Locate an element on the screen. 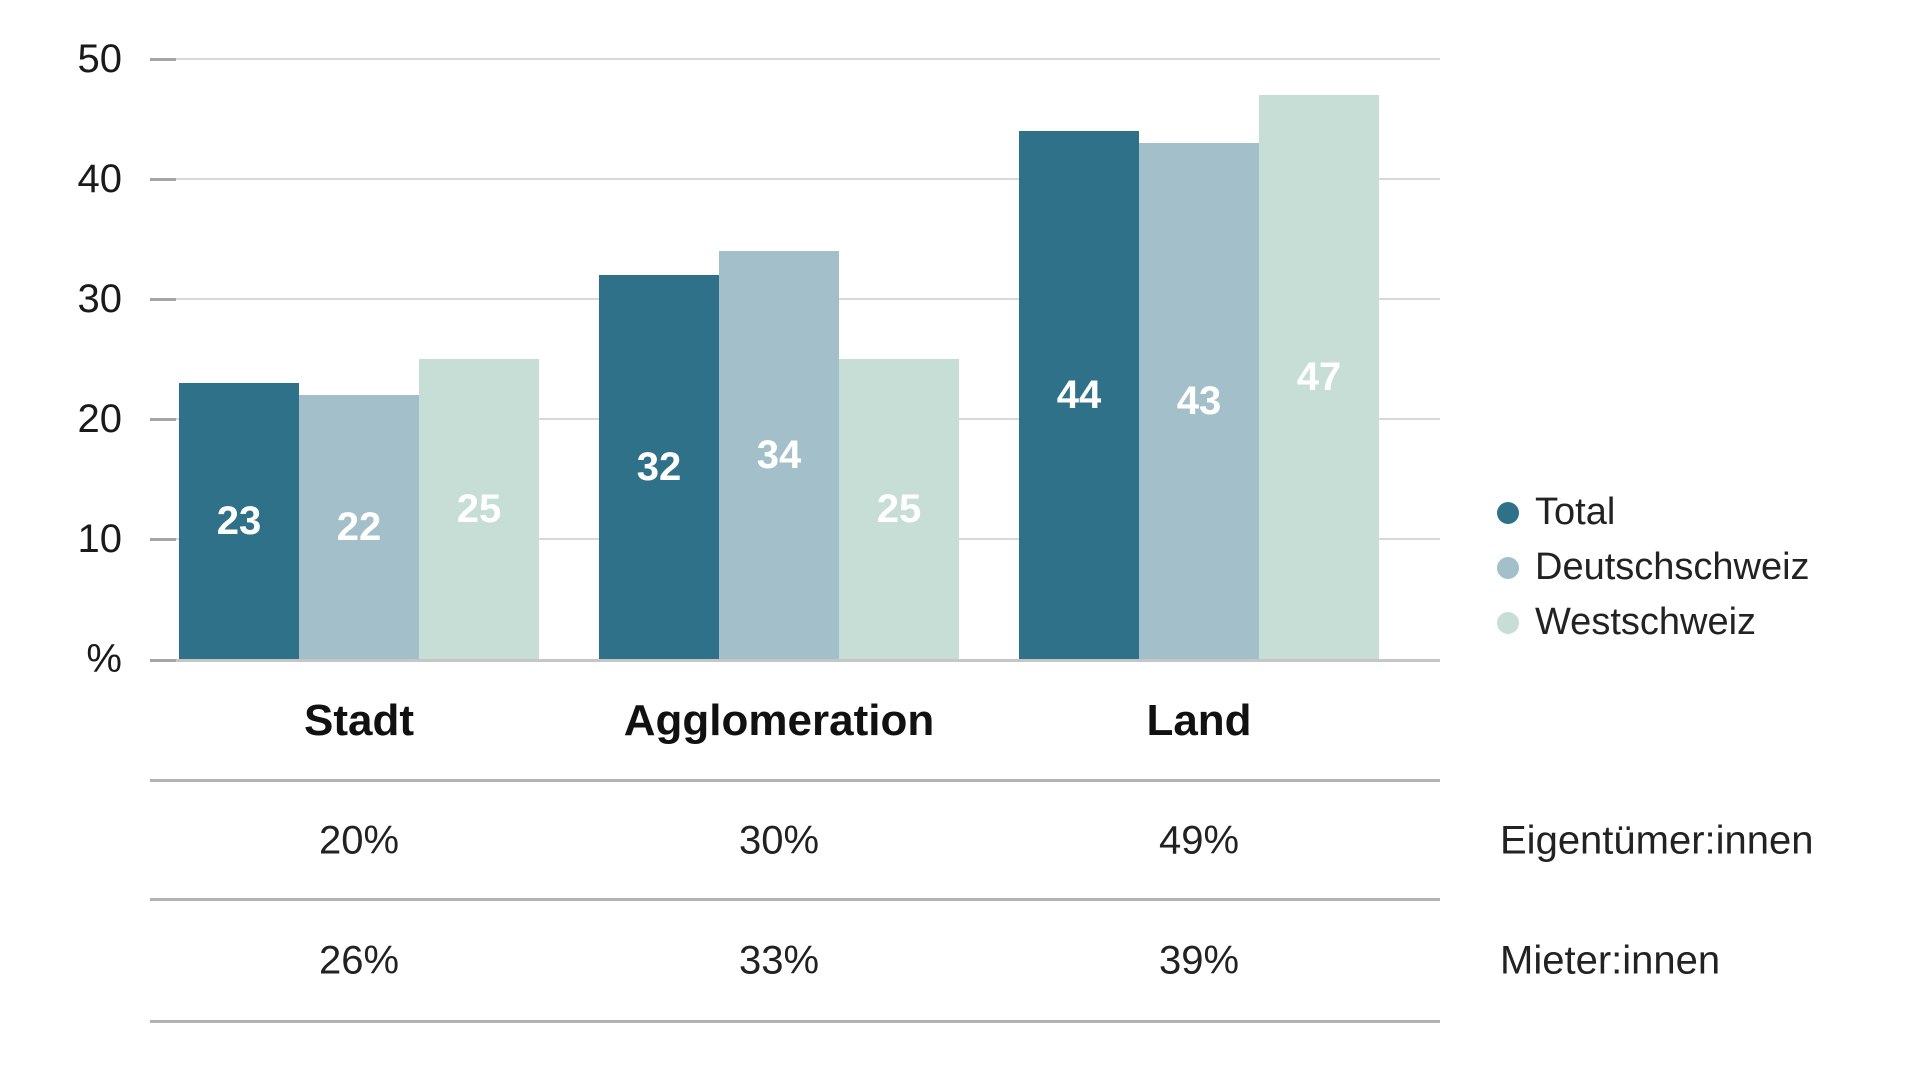  bar-deutschschweiz-agglomeration: 34 is located at coordinates (779, 455).